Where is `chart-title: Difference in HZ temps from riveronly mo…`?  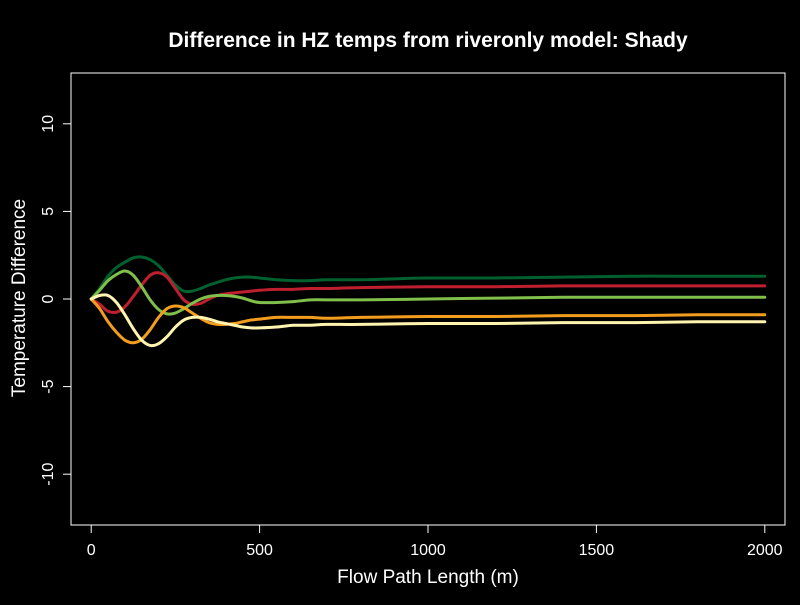 chart-title: Difference in HZ temps from riveronly mo… is located at coordinates (428, 40).